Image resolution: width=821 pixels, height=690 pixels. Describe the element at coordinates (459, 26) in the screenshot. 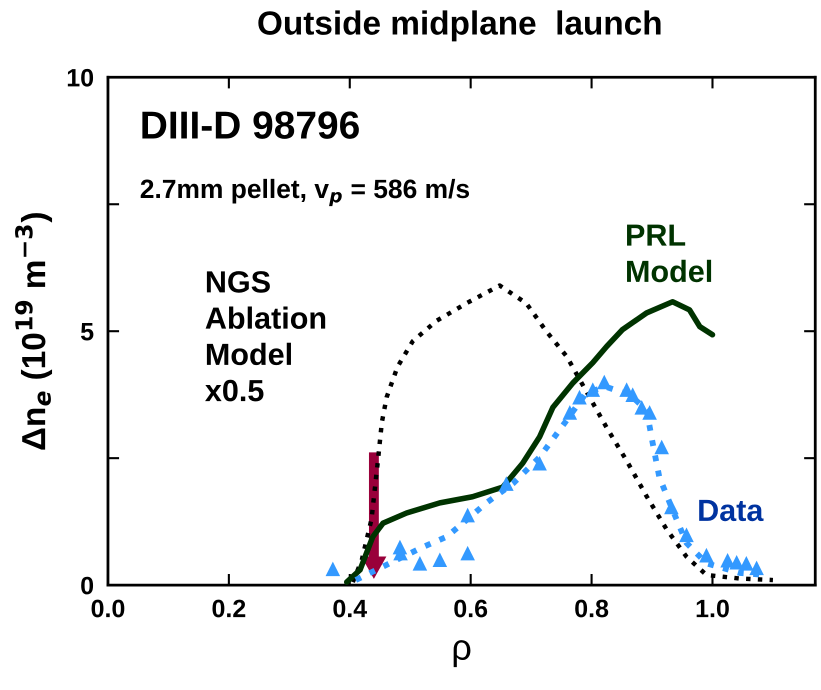

I see `chart-title: Outside midplane launch` at that location.